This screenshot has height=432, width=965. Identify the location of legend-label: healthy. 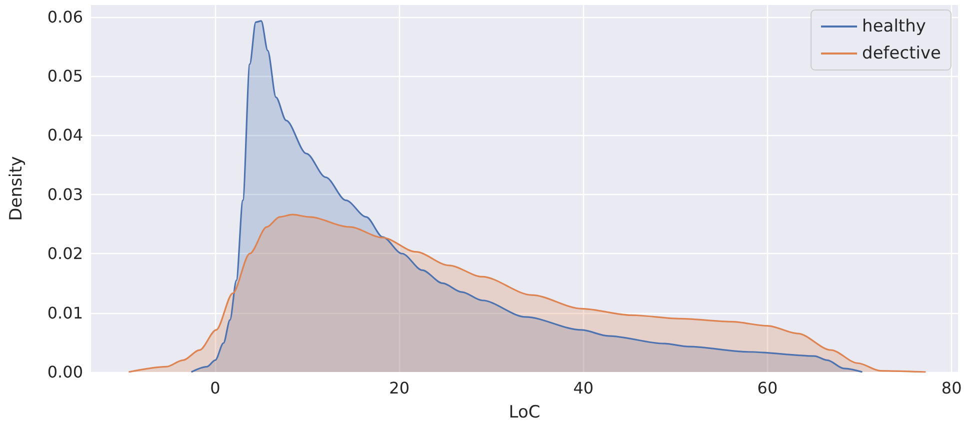
(894, 26).